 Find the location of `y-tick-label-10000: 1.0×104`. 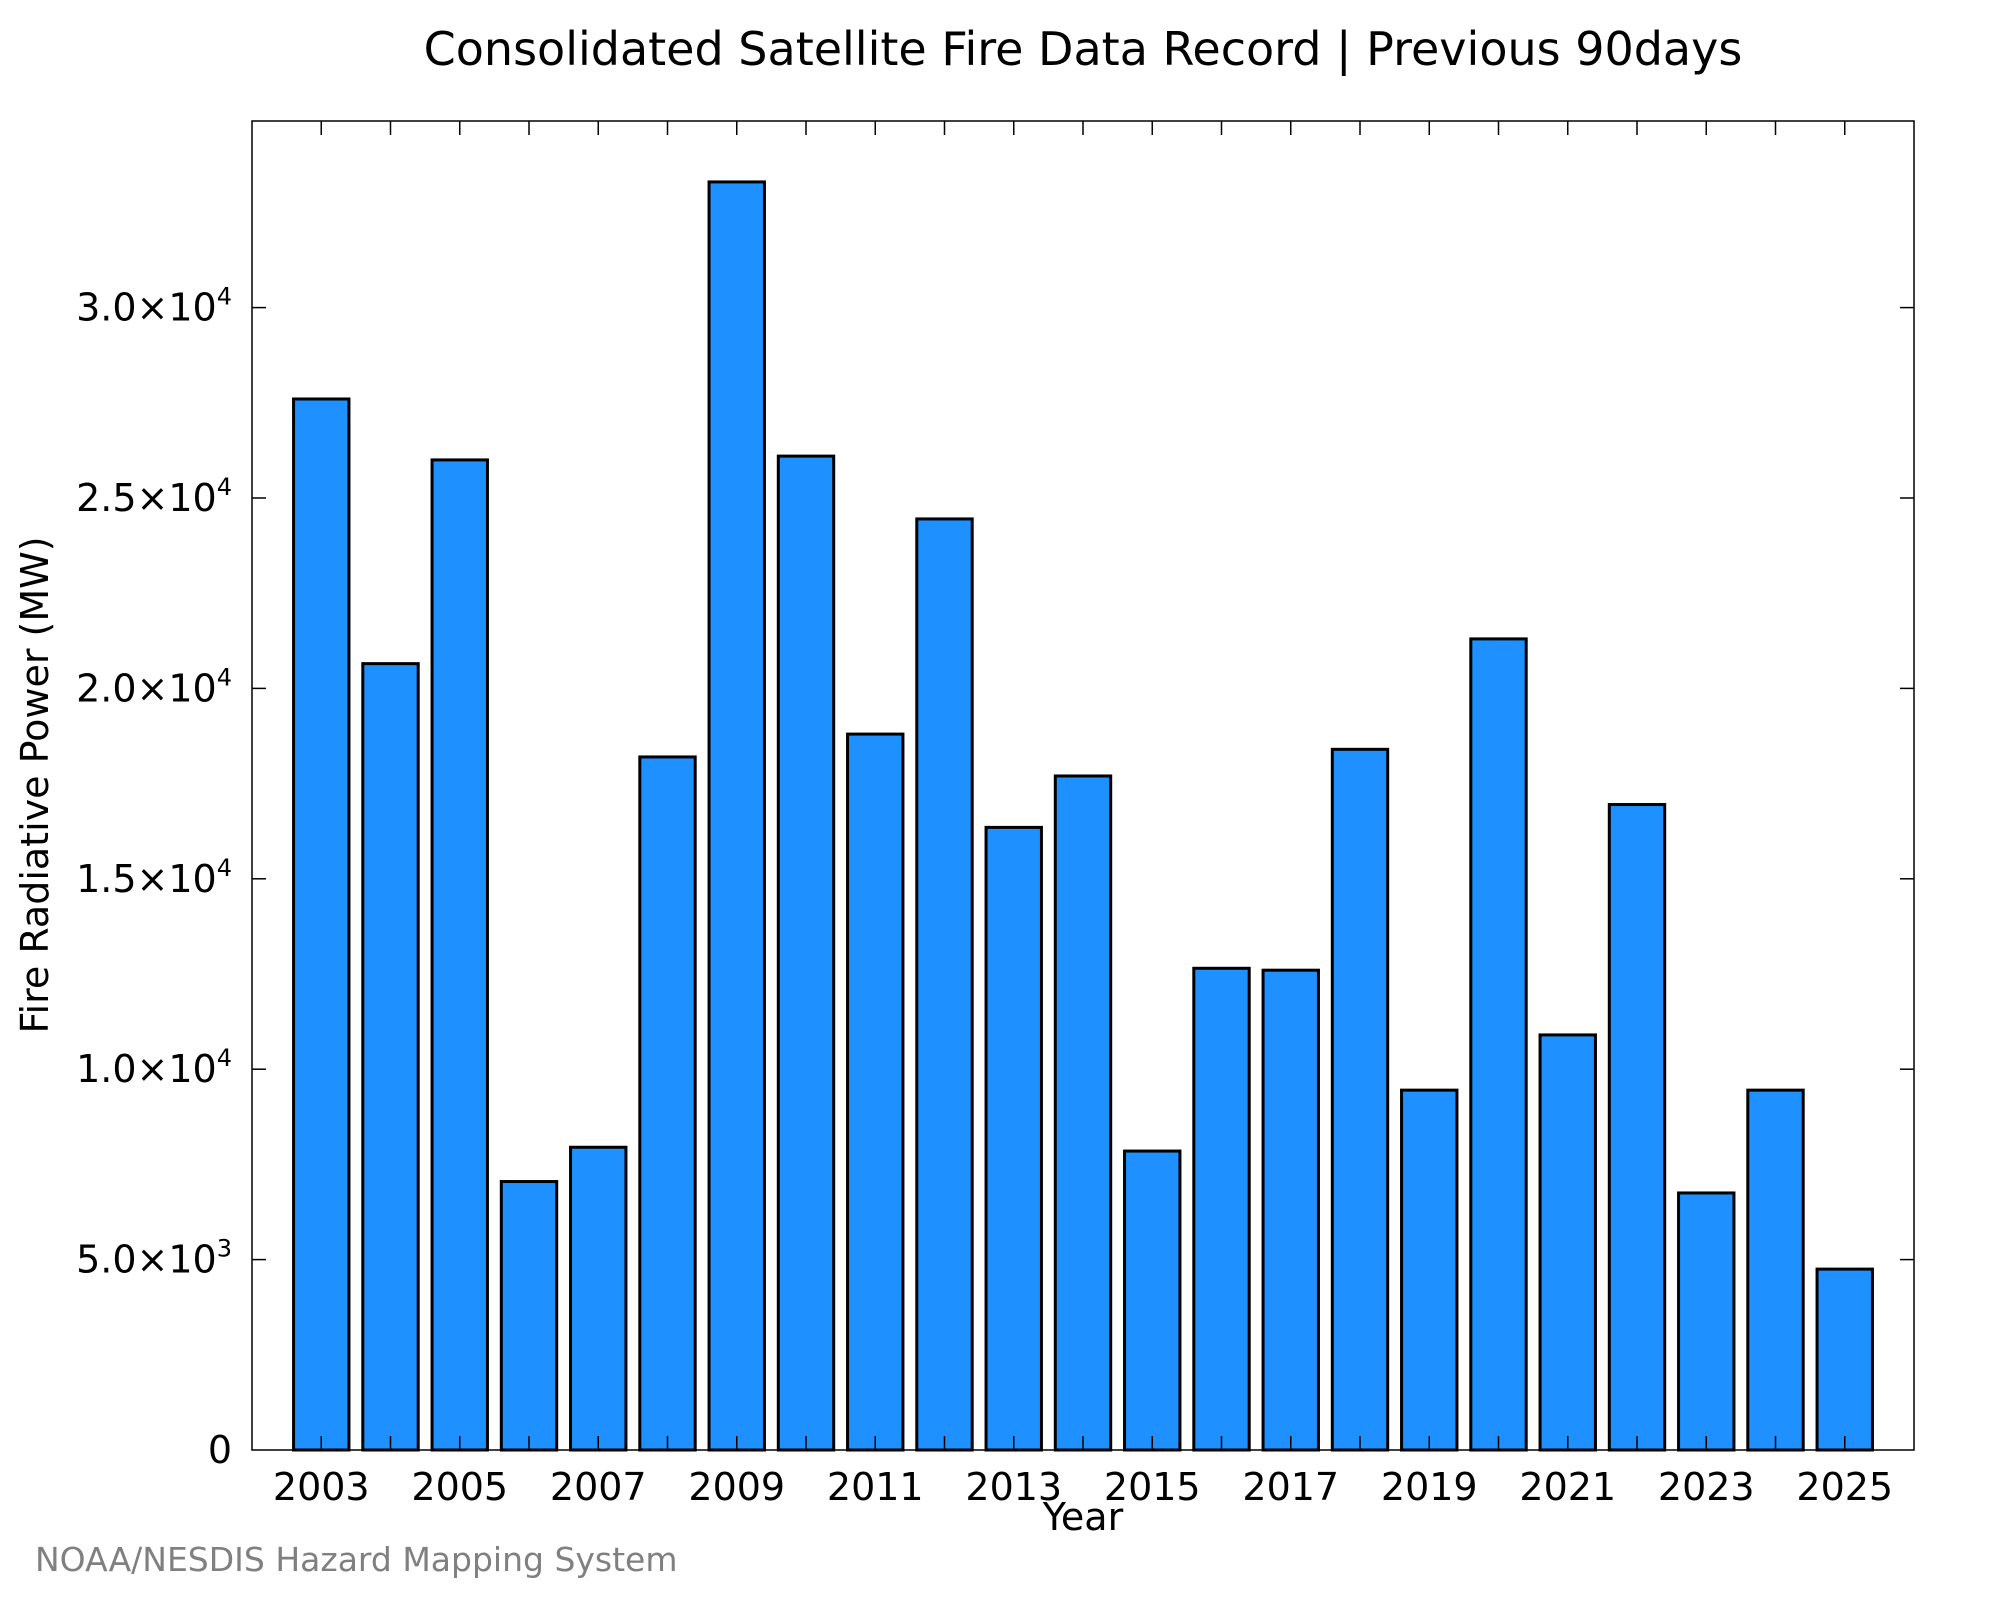

y-tick-label-10000: 1.0×104 is located at coordinates (154, 1067).